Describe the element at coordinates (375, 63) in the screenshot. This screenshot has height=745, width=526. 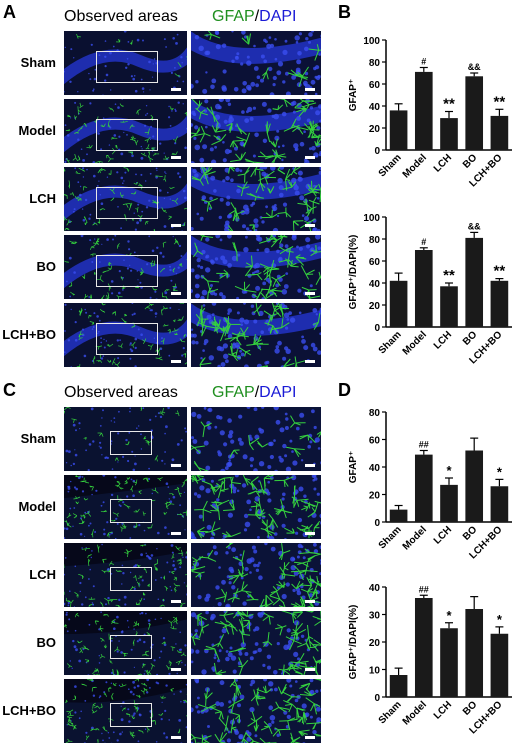
I see `y-tick-label: 80` at that location.